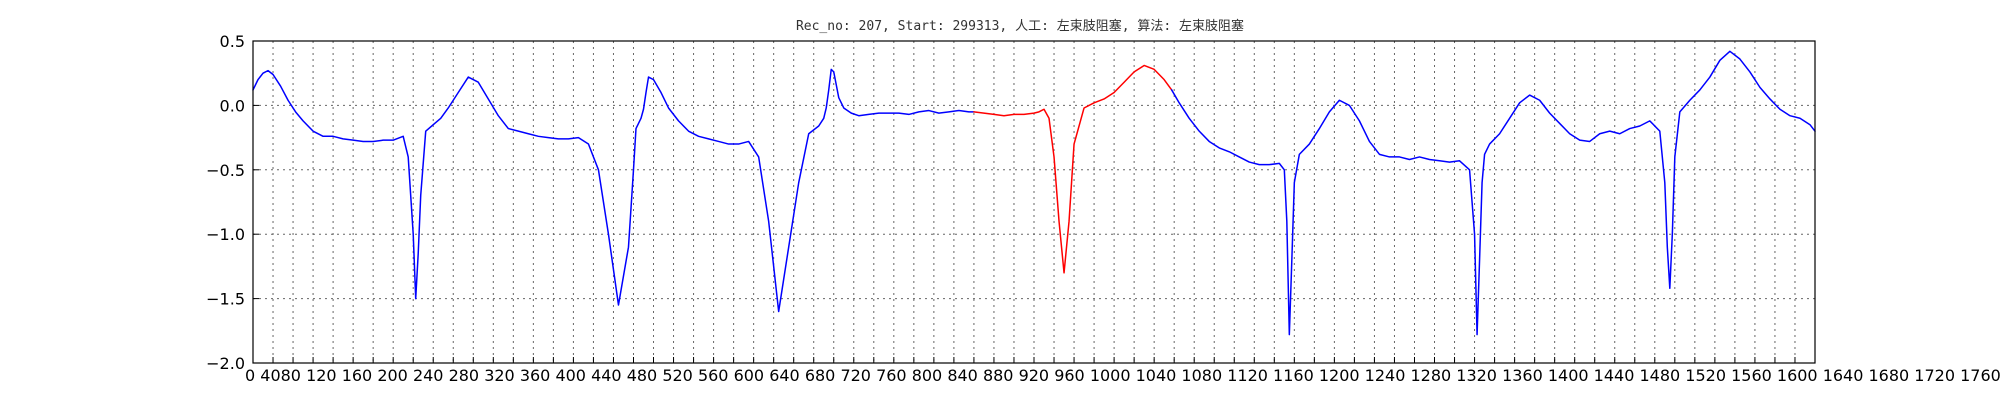 Image resolution: width=2000 pixels, height=400 pixels. Describe the element at coordinates (232, 202) in the screenshot. I see `y-axis-ticks: 0.5 0.0 −0.5 −1.0 −1.5 −2.0` at that location.